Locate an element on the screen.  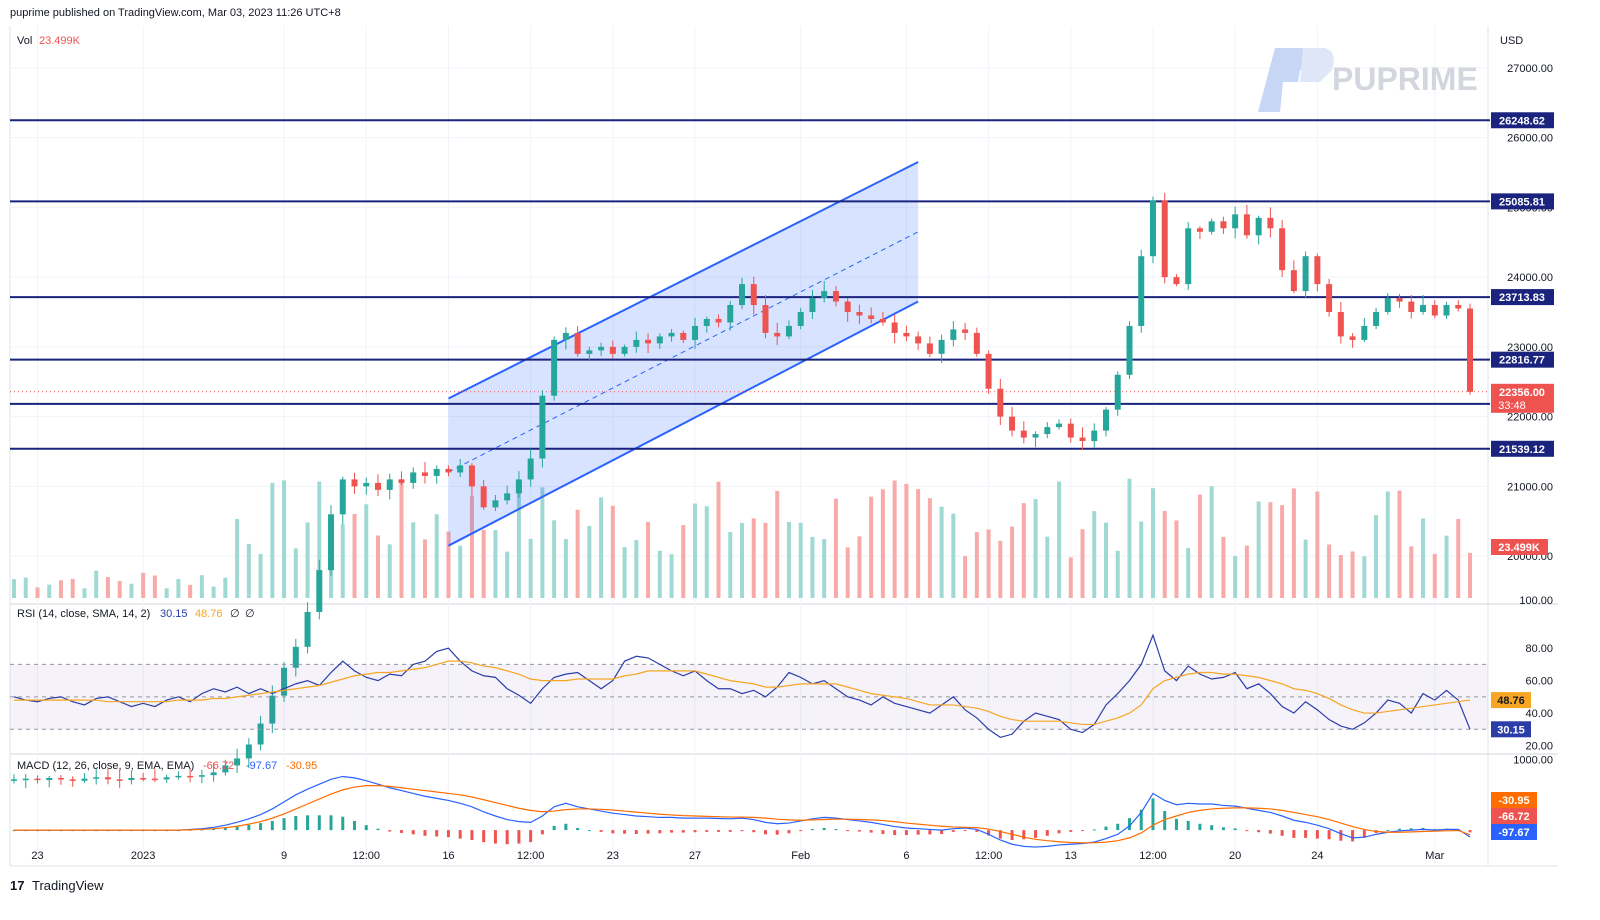
time-tick-label: 2023 is located at coordinates (143, 856).